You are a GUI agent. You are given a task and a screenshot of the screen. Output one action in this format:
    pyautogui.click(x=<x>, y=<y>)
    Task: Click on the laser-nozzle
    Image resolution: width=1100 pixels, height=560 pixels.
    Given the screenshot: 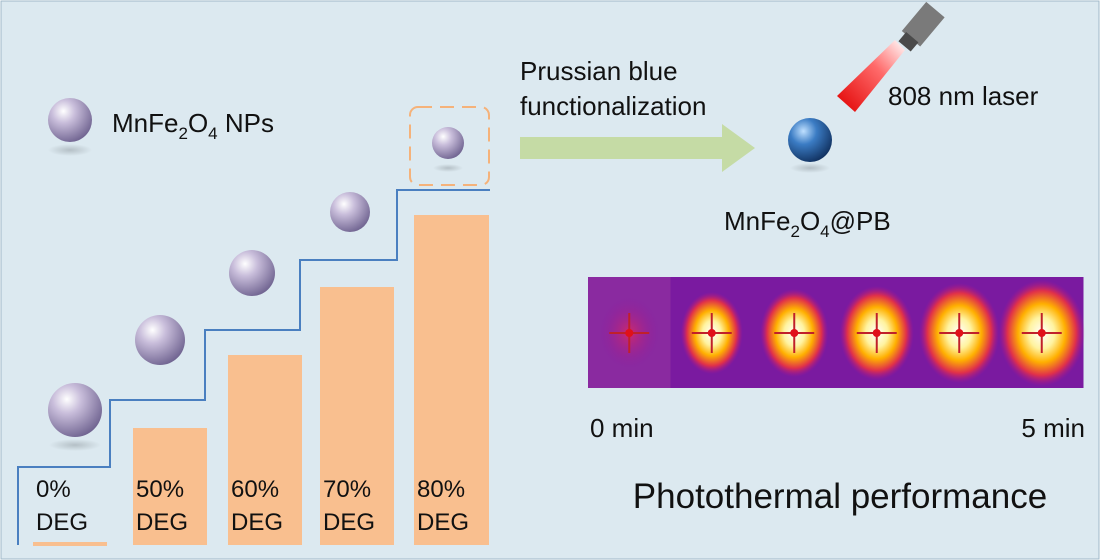 What is the action you would take?
    pyautogui.click(x=908, y=42)
    